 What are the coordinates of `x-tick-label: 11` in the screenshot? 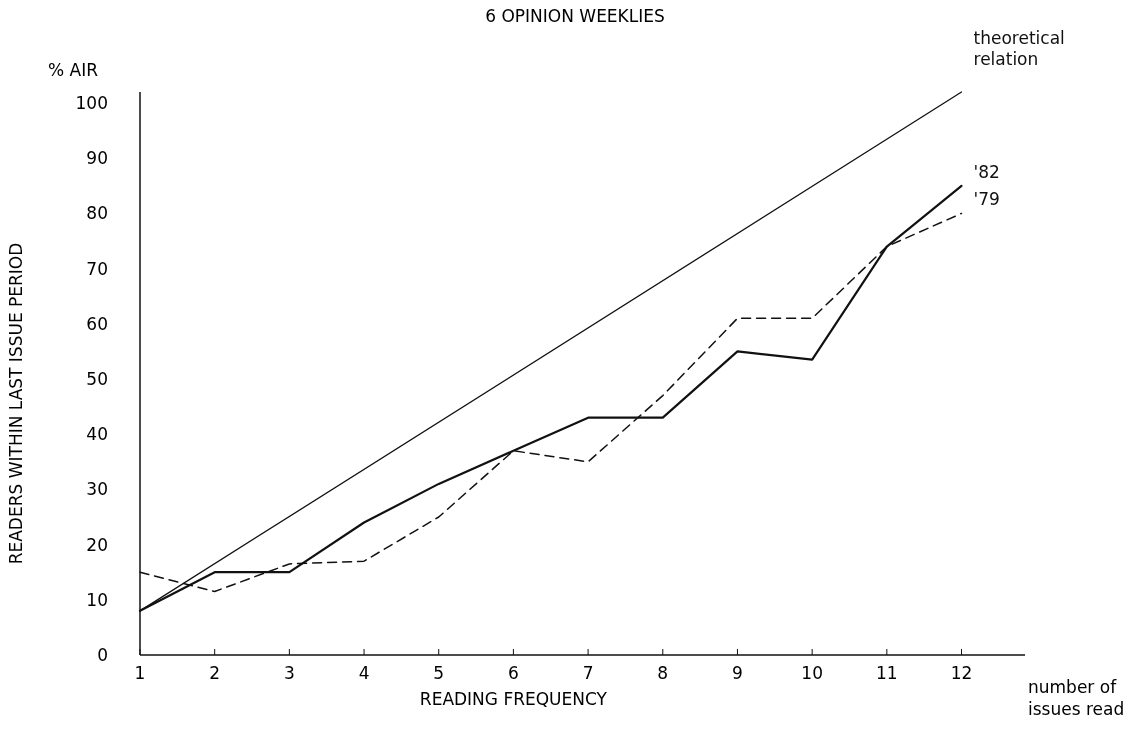 It's located at (887, 673).